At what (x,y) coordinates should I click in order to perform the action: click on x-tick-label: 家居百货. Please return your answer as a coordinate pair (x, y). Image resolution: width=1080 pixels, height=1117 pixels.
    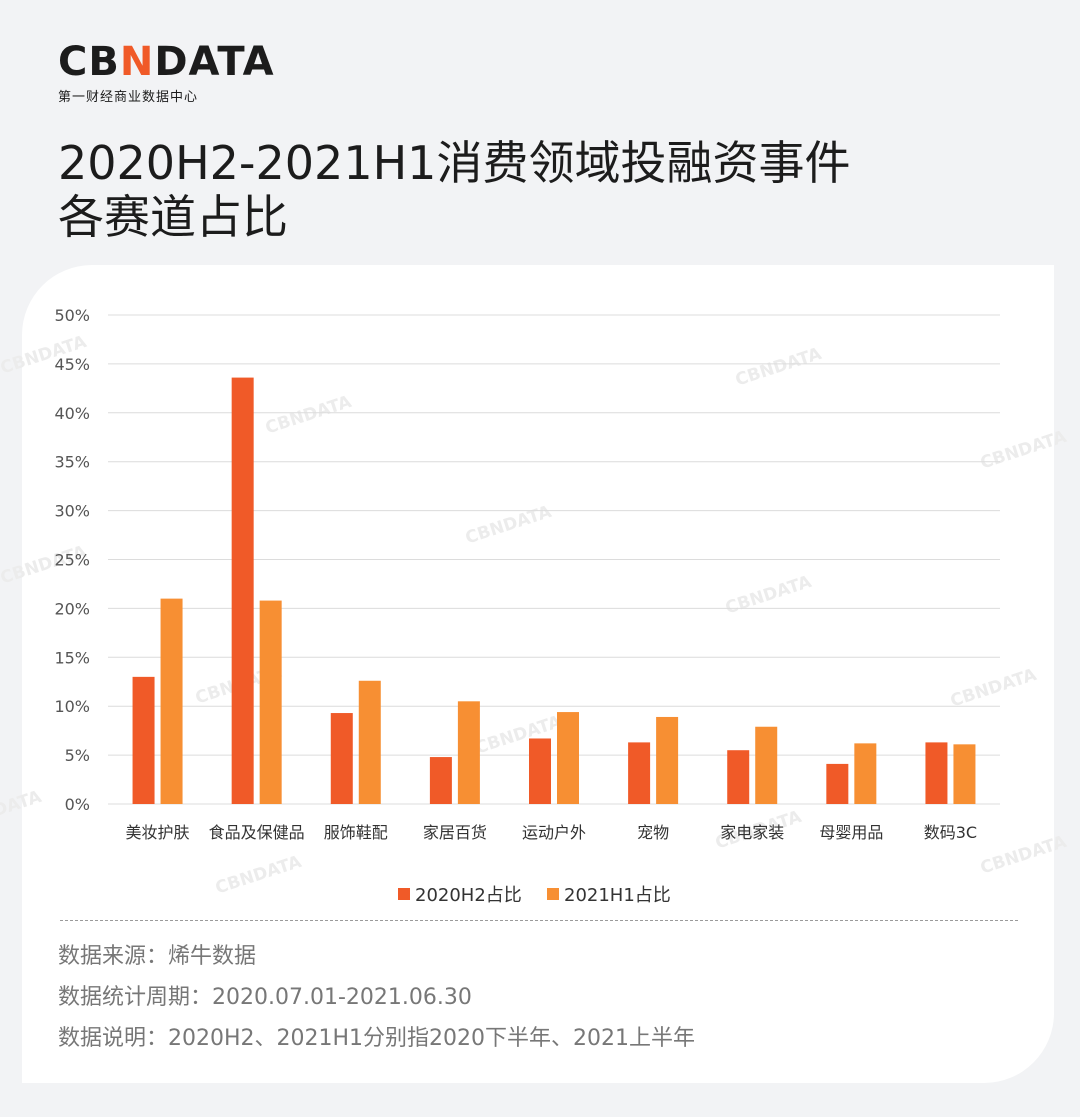
    Looking at the image, I should click on (455, 832).